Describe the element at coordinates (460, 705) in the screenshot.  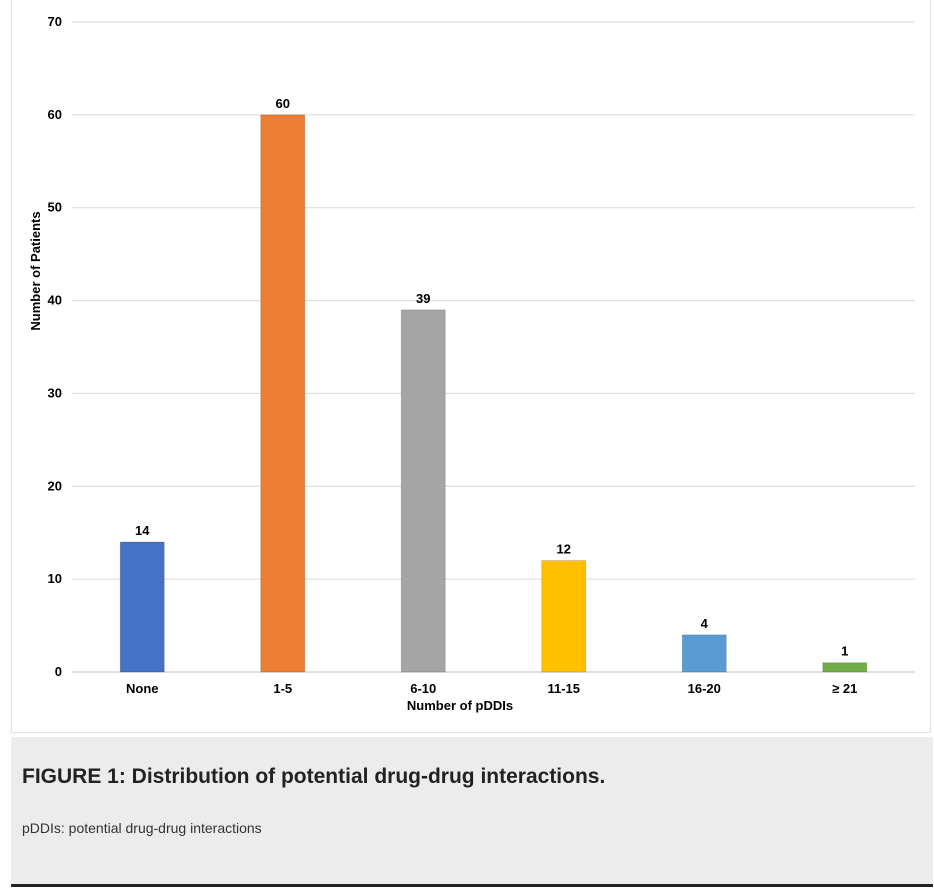
I see `x-axis-title: Number of pDDIs` at that location.